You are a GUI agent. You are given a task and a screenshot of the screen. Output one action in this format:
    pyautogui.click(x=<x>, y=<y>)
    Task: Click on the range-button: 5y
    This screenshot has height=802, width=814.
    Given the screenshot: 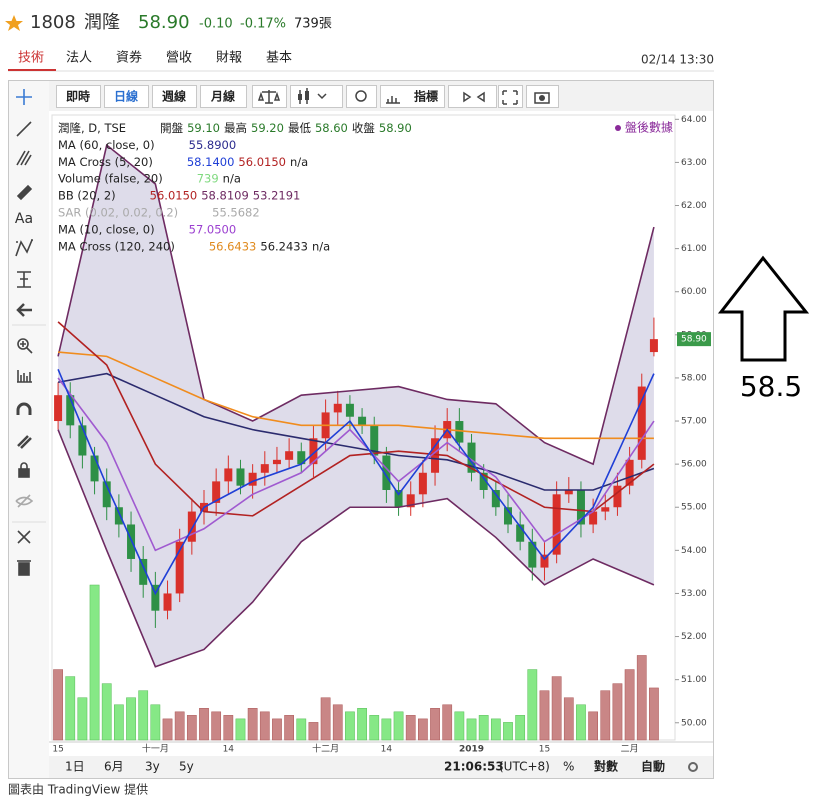 What is the action you would take?
    pyautogui.click(x=186, y=767)
    